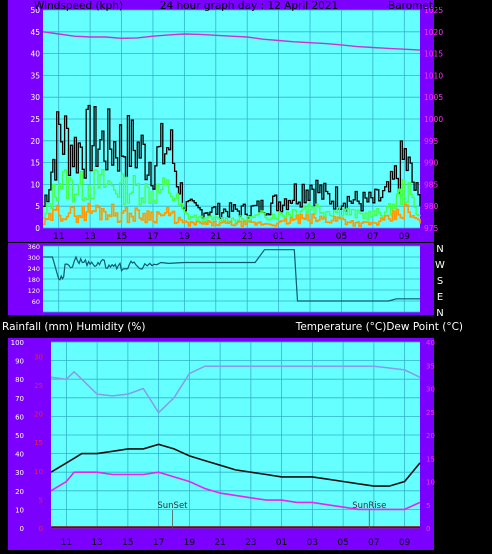 The height and width of the screenshot is (554, 492). Describe the element at coordinates (430, 483) in the screenshot. I see `temperature-tick-label: 10` at that location.